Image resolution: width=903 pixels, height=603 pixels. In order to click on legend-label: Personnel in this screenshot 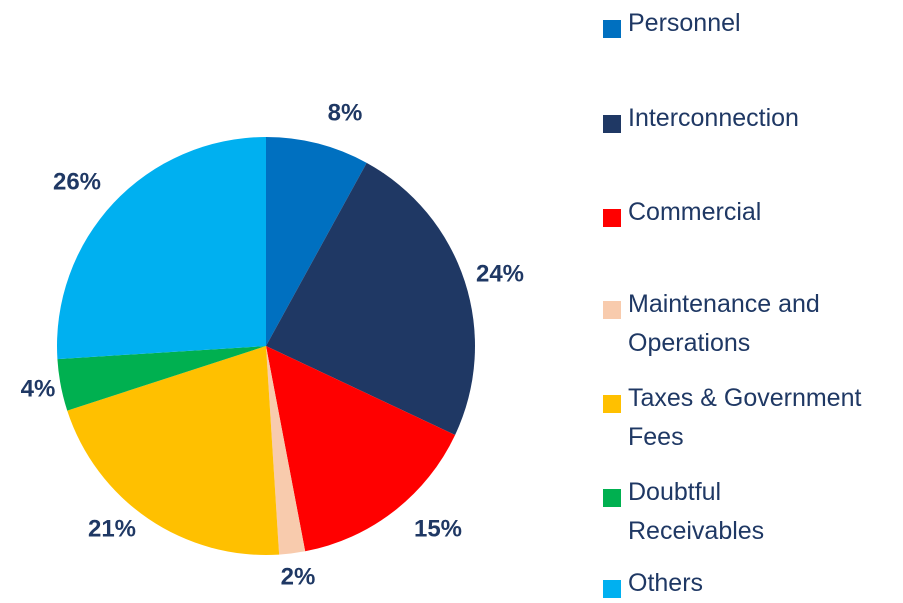, I will do `click(684, 23)`.